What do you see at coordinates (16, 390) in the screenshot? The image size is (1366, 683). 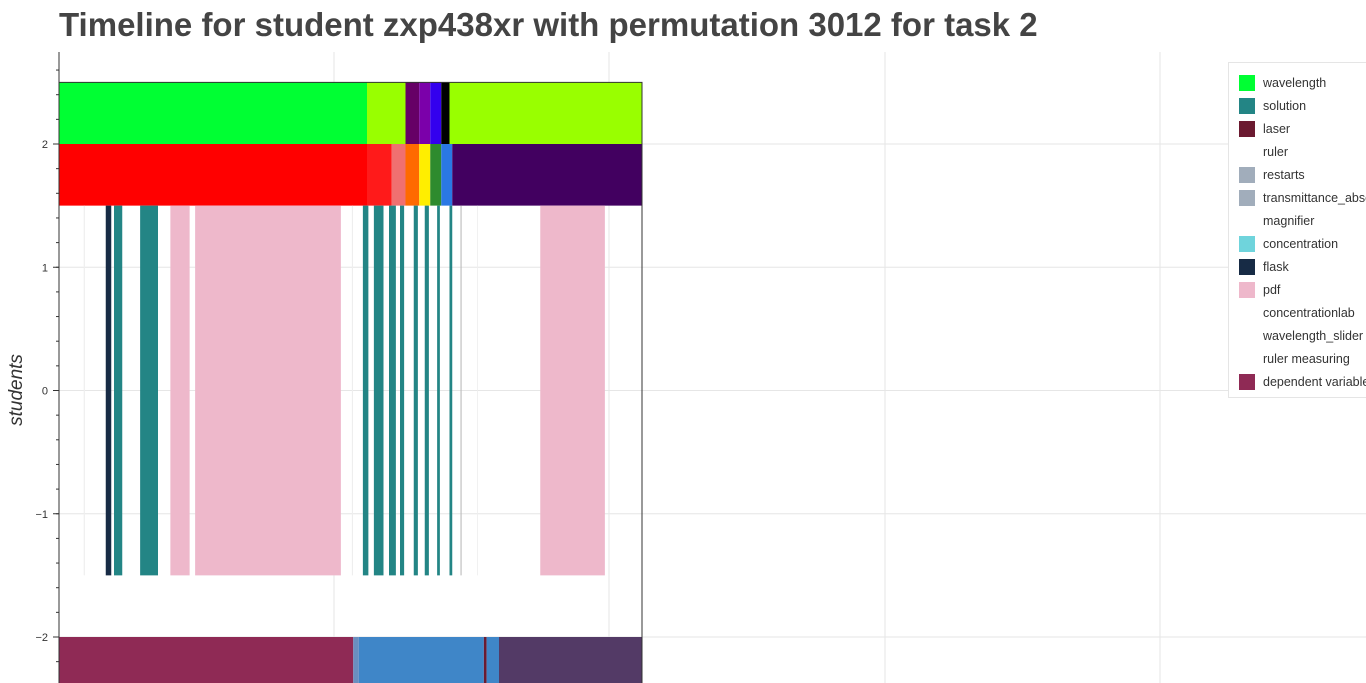 I see `y-axis-label: students` at bounding box center [16, 390].